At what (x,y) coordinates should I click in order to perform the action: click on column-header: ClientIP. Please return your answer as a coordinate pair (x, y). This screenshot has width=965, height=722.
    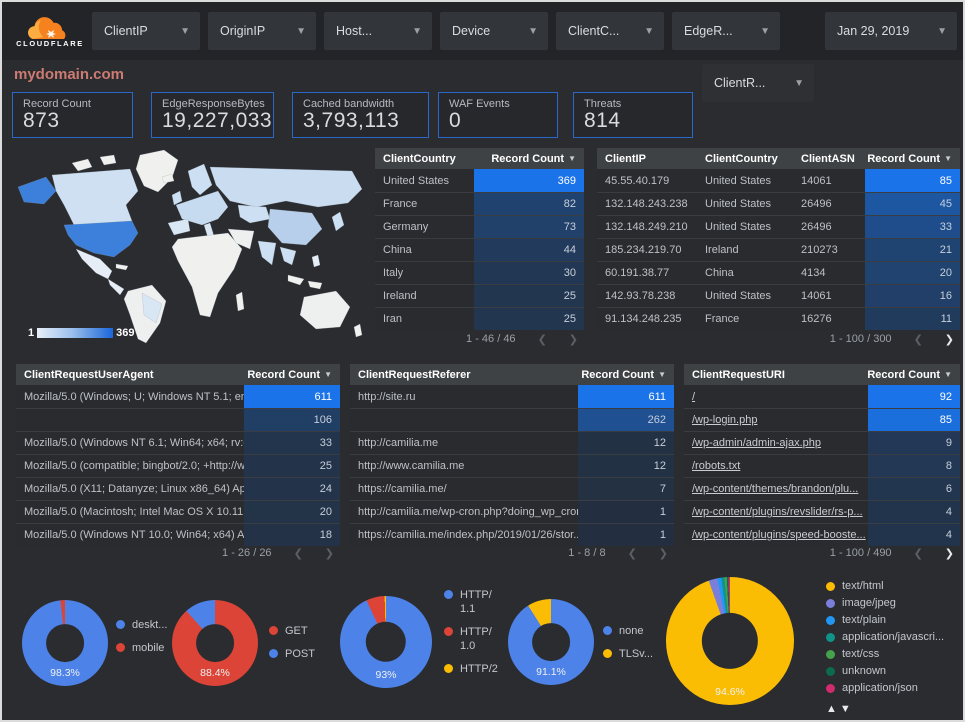
    Looking at the image, I should click on (625, 158).